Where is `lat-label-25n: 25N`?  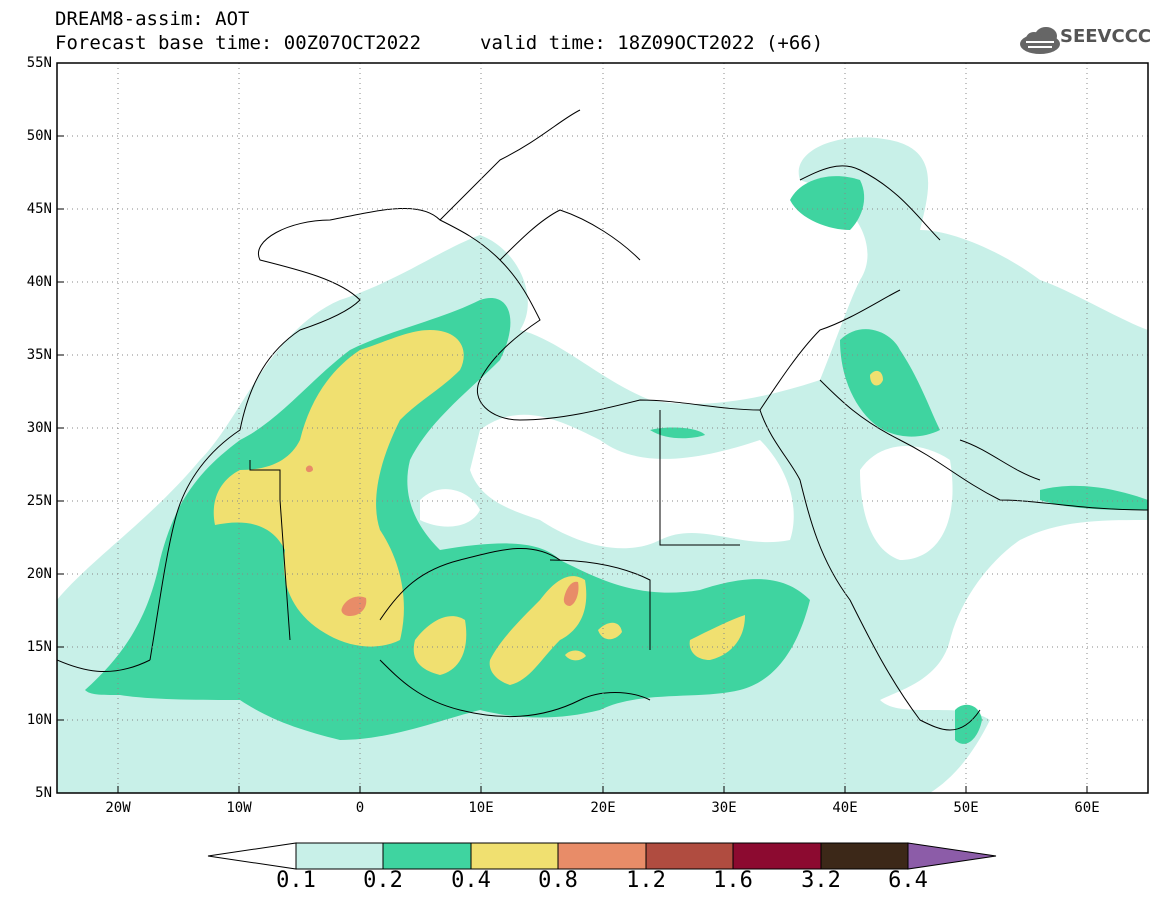 lat-label-25n: 25N is located at coordinates (39, 501).